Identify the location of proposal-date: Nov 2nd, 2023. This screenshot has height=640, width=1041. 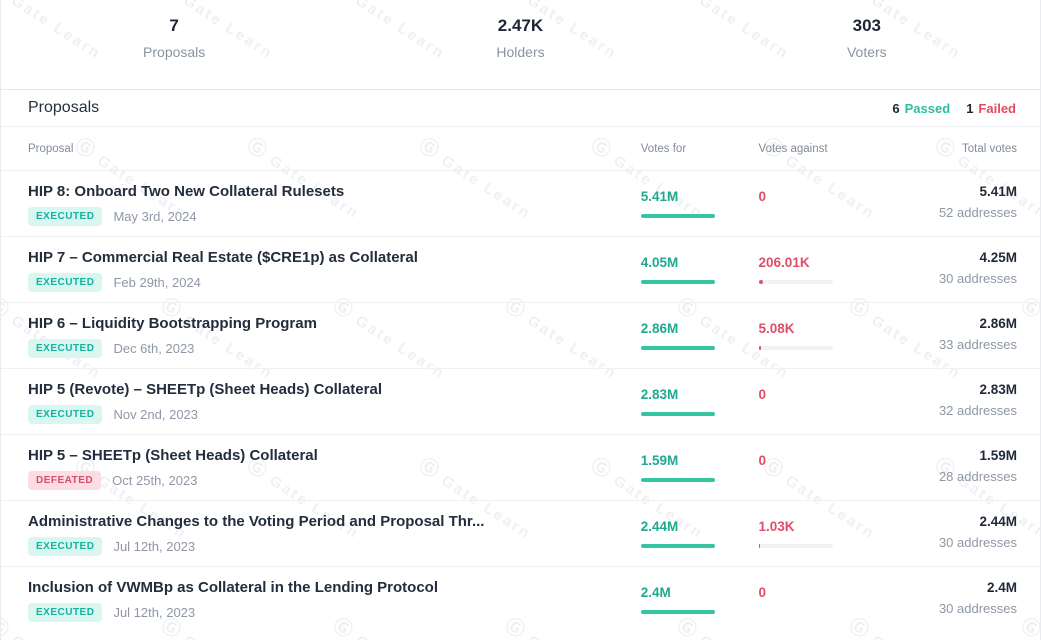
(156, 414).